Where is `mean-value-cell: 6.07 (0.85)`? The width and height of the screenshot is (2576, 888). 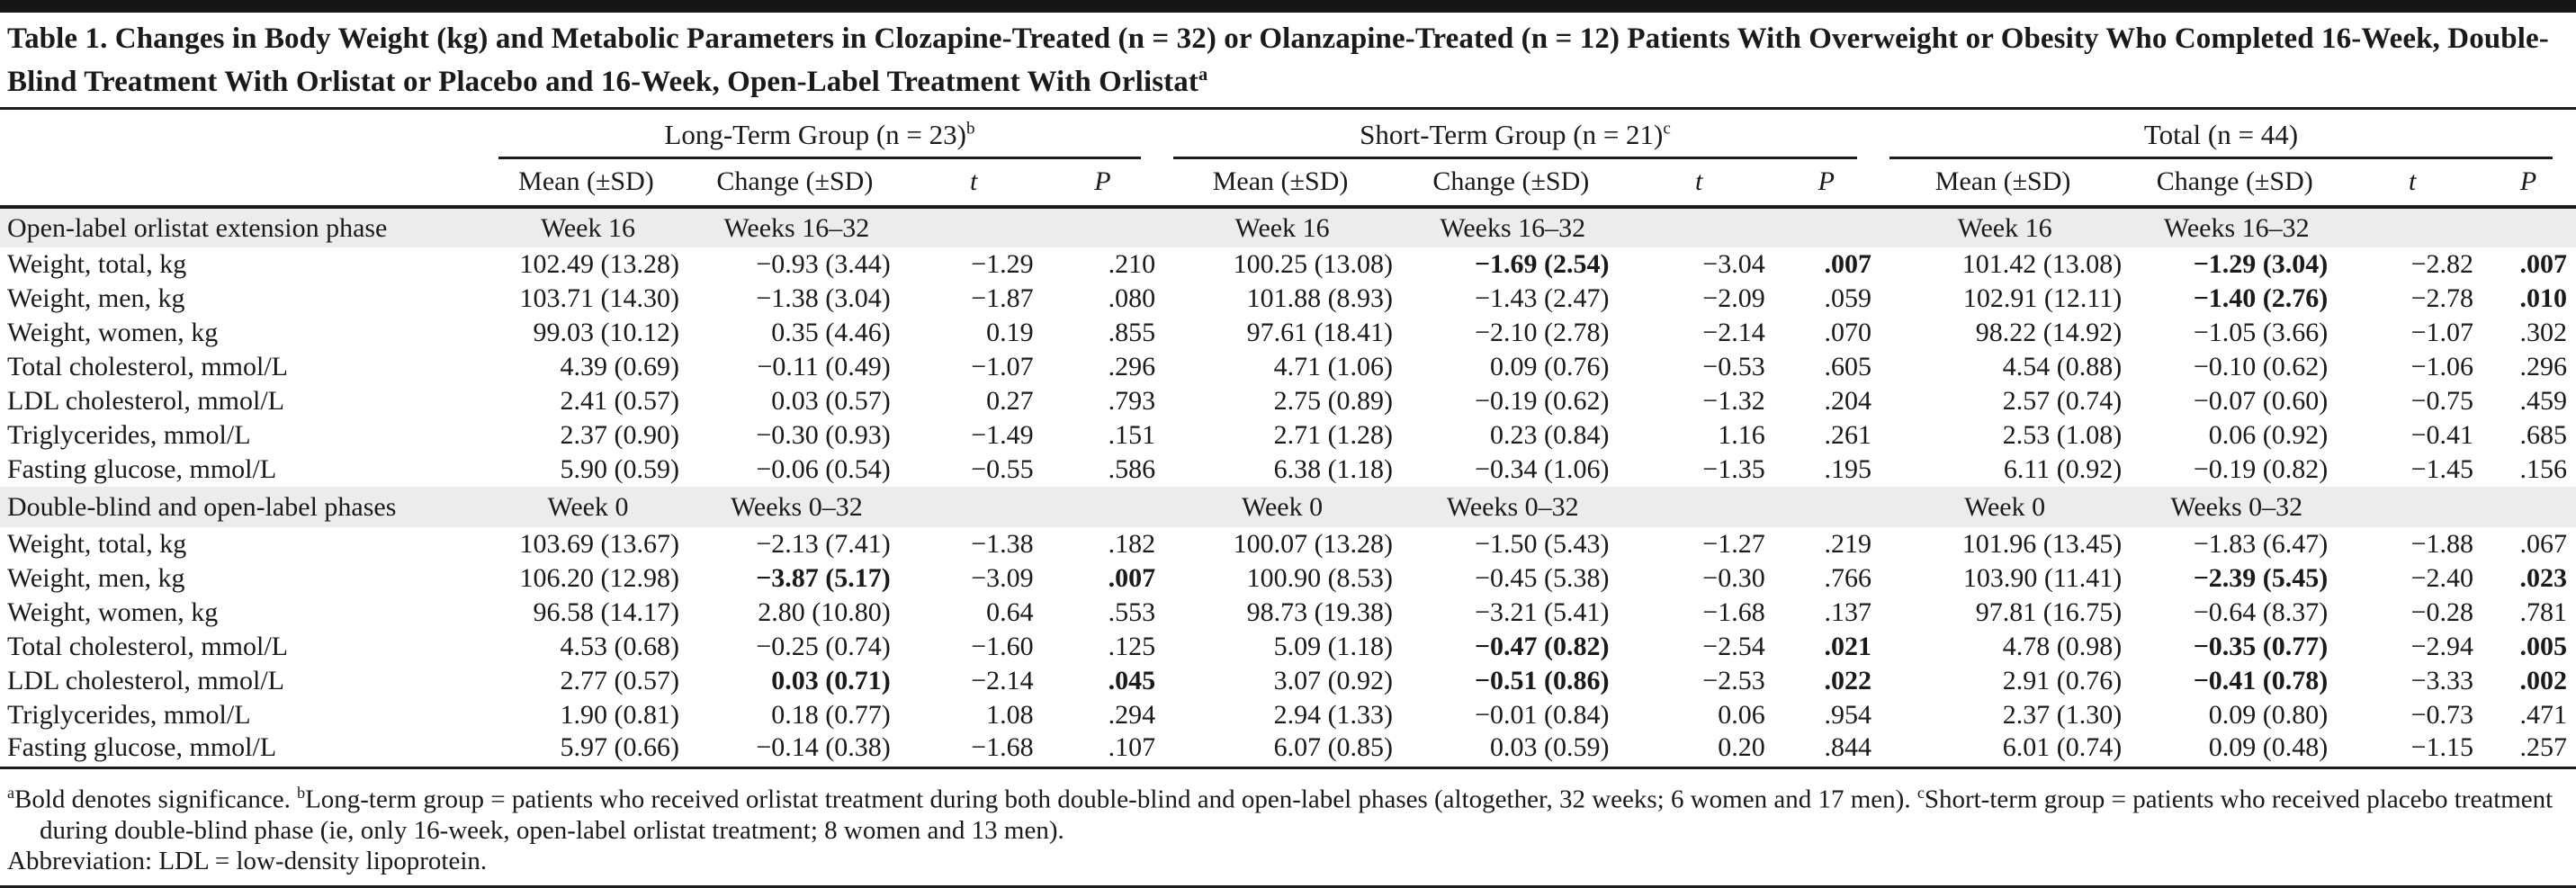
mean-value-cell: 6.07 (0.85) is located at coordinates (1287, 750).